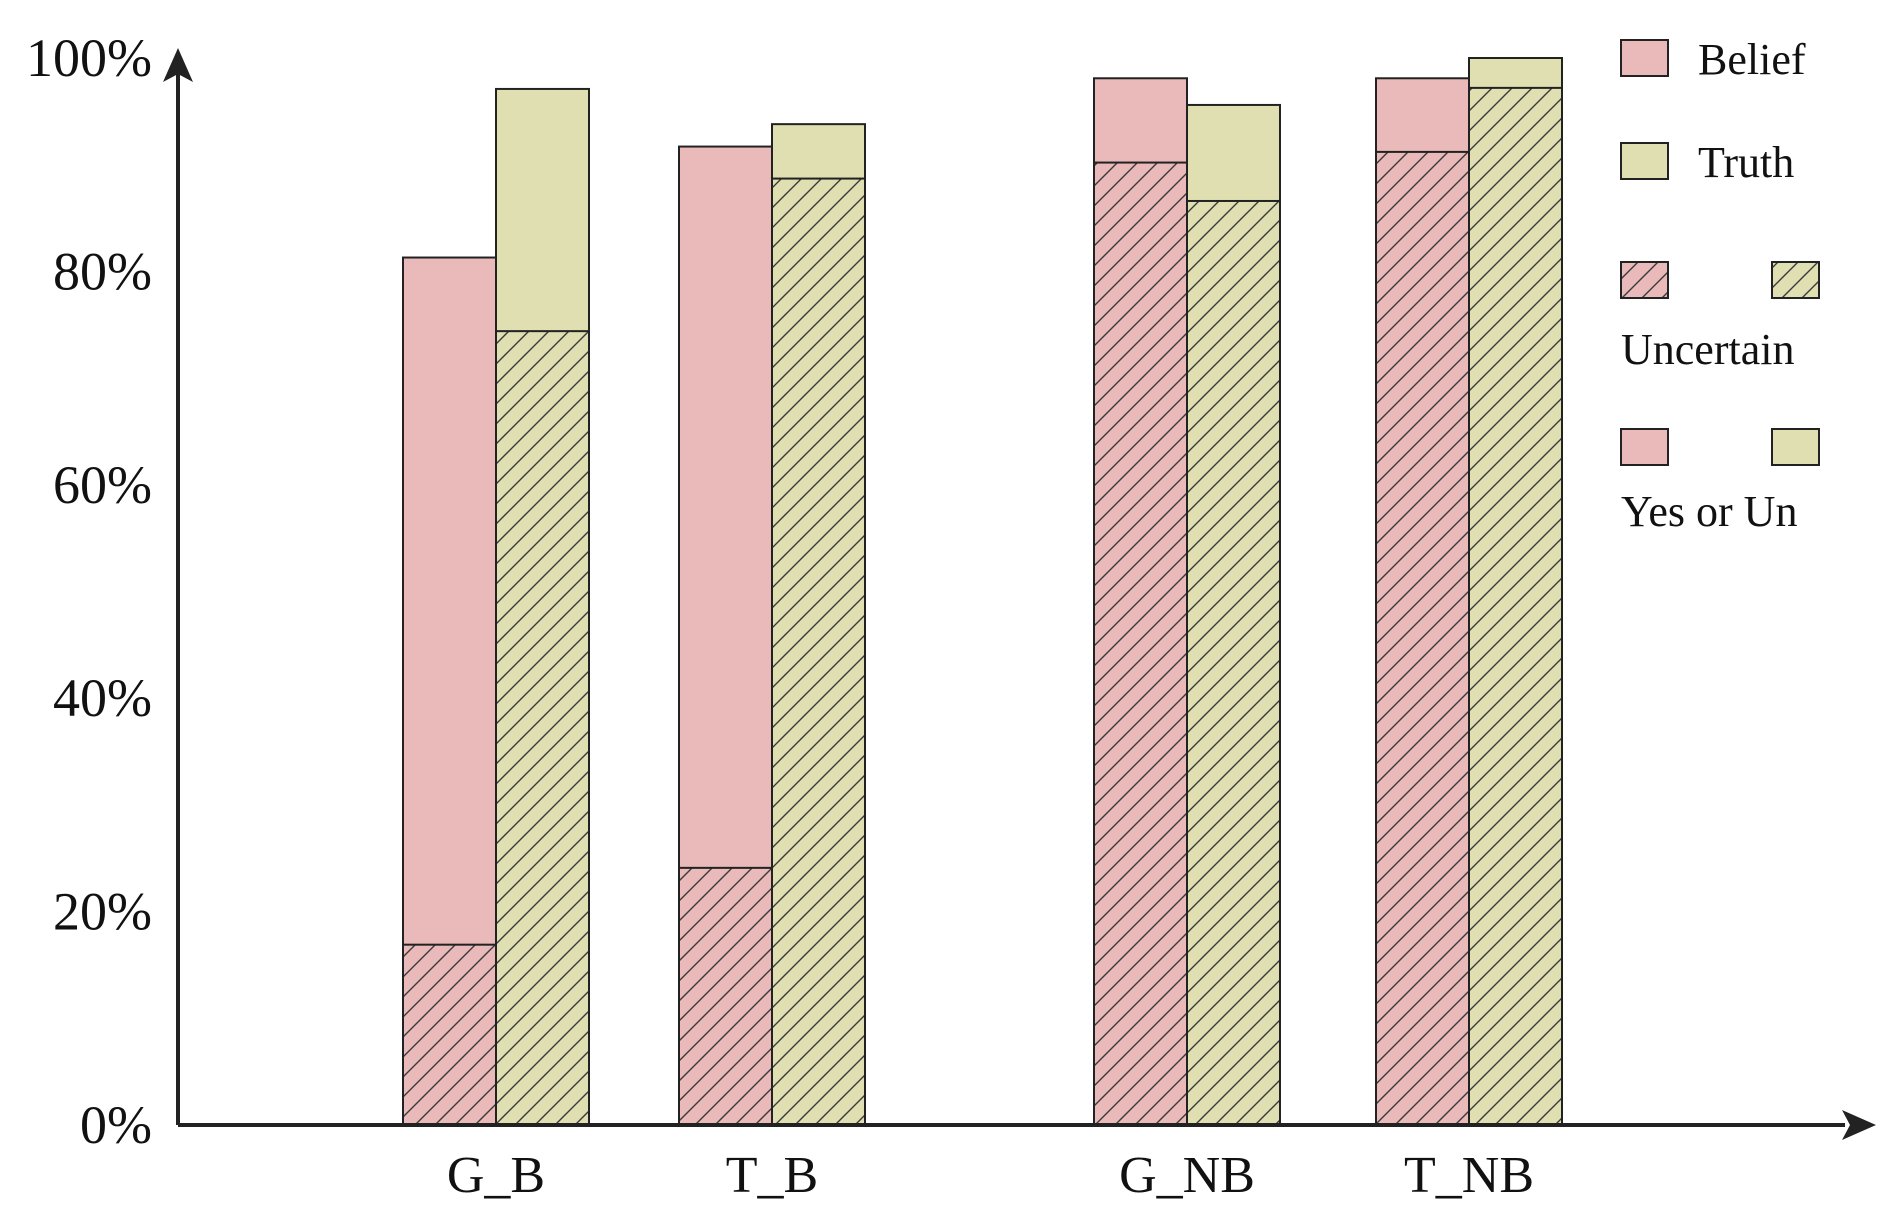 The height and width of the screenshot is (1220, 1886). What do you see at coordinates (1187, 1175) in the screenshot?
I see `x-tick-label-g-nb: G_NB` at bounding box center [1187, 1175].